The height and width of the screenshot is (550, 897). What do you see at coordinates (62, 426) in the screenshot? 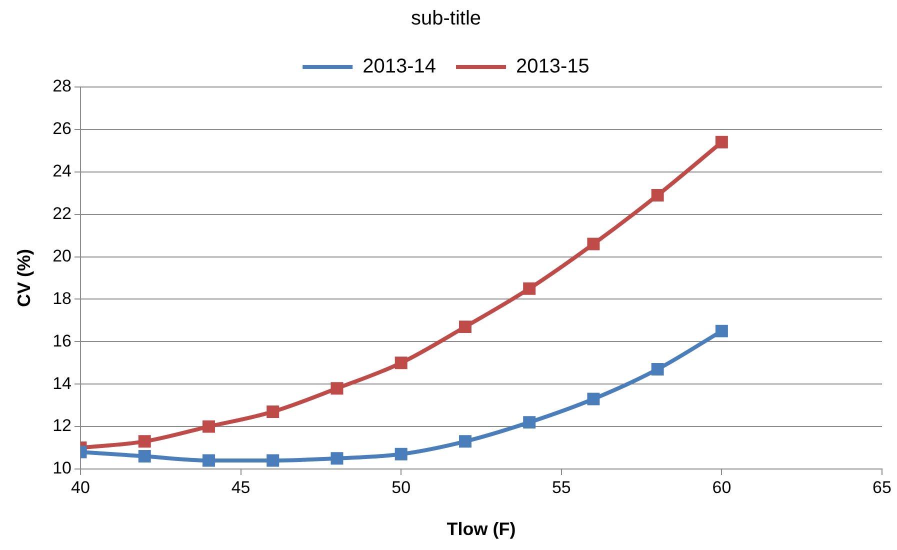
I see `y-tick-label: 12` at bounding box center [62, 426].